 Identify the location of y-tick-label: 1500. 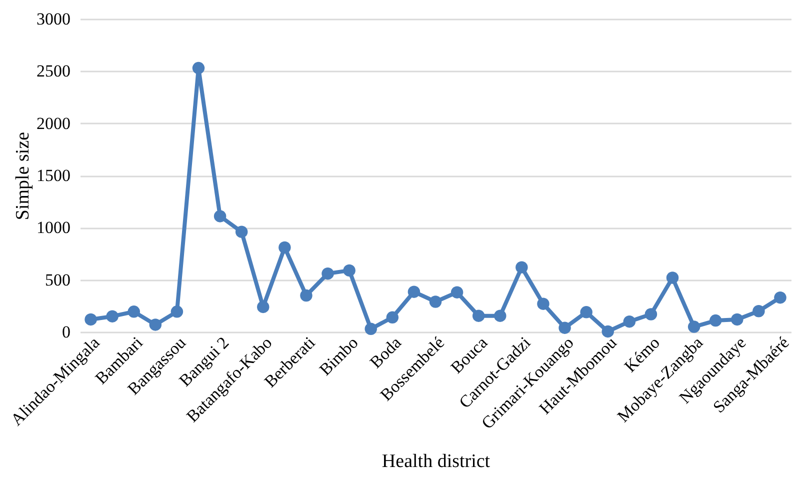
(53, 175).